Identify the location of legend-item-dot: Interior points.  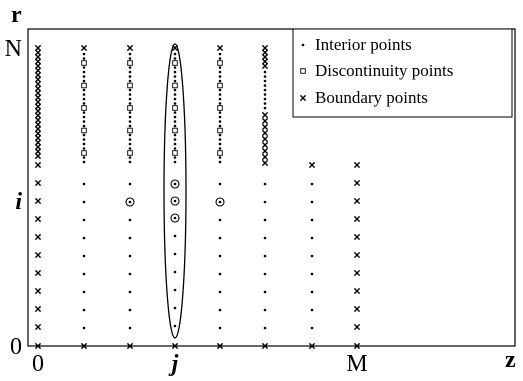
(356, 44).